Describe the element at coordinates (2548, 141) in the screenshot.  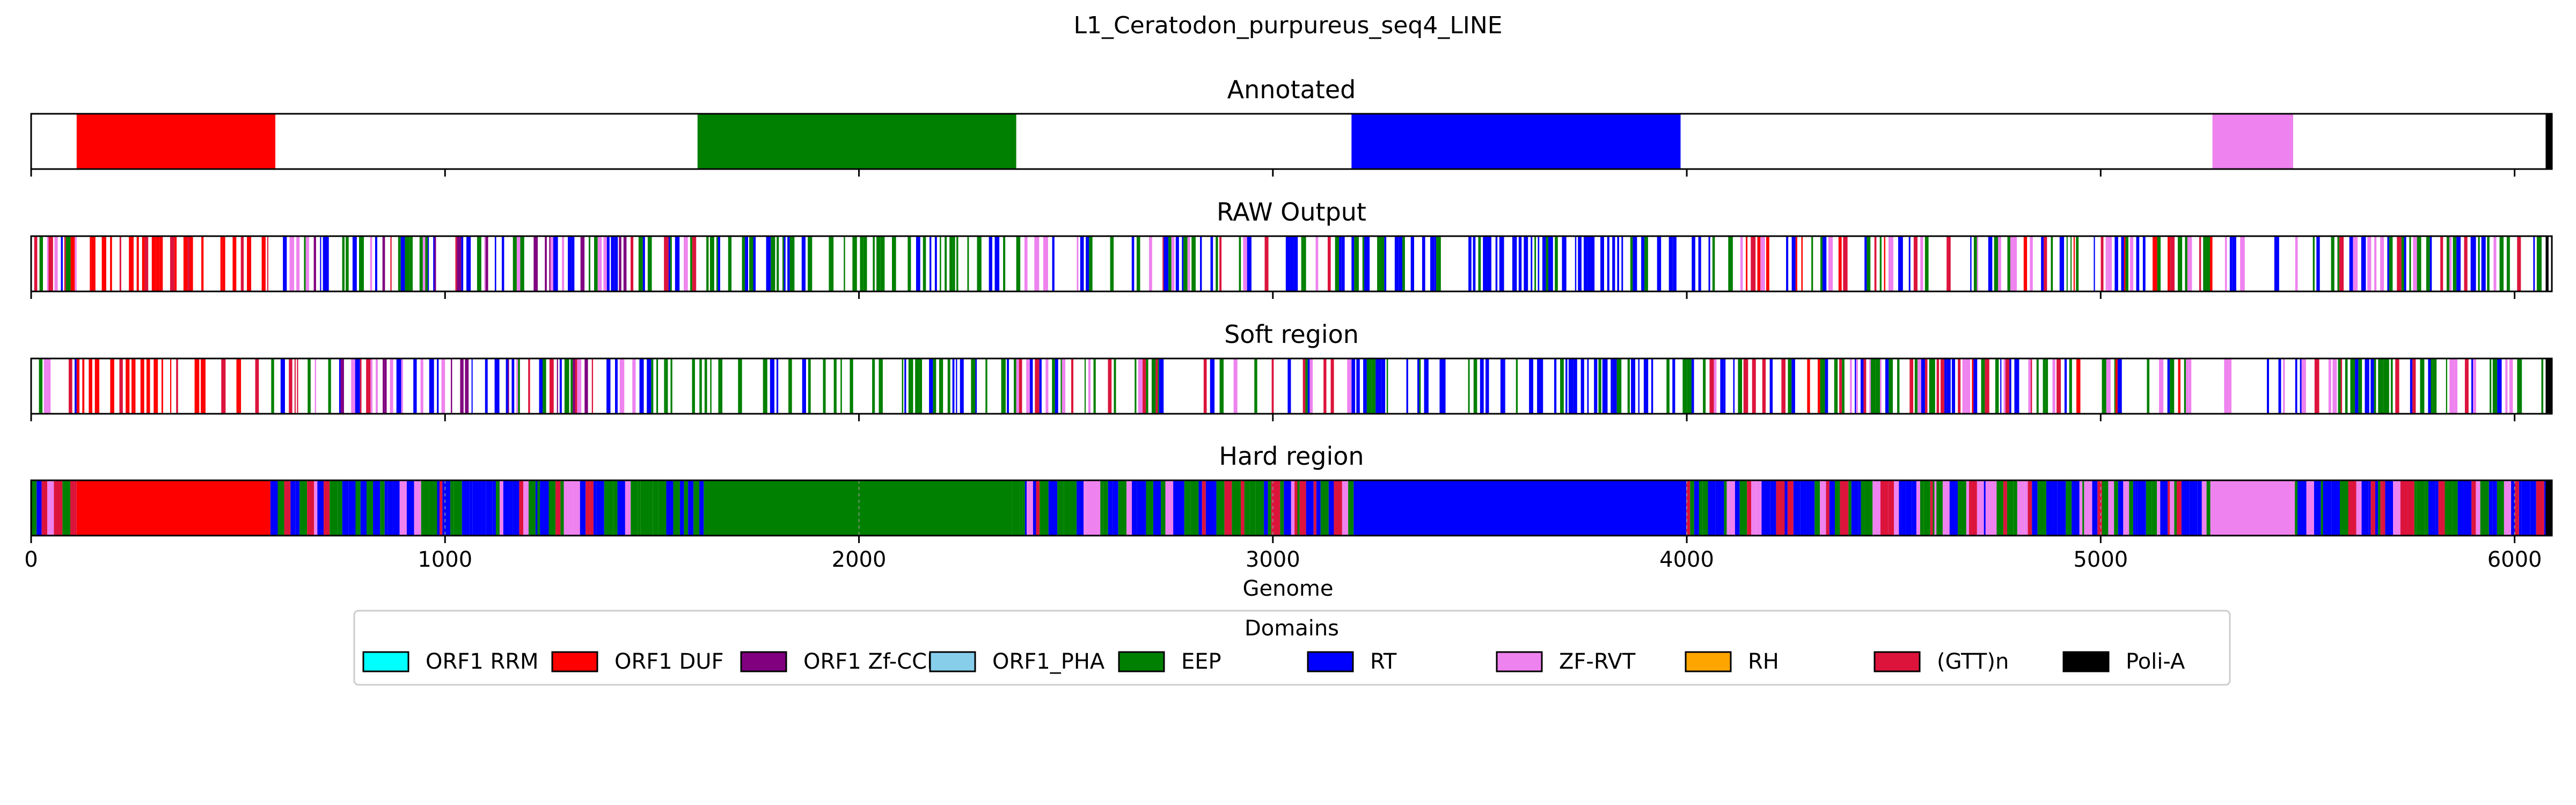
I see `domain-segment` at that location.